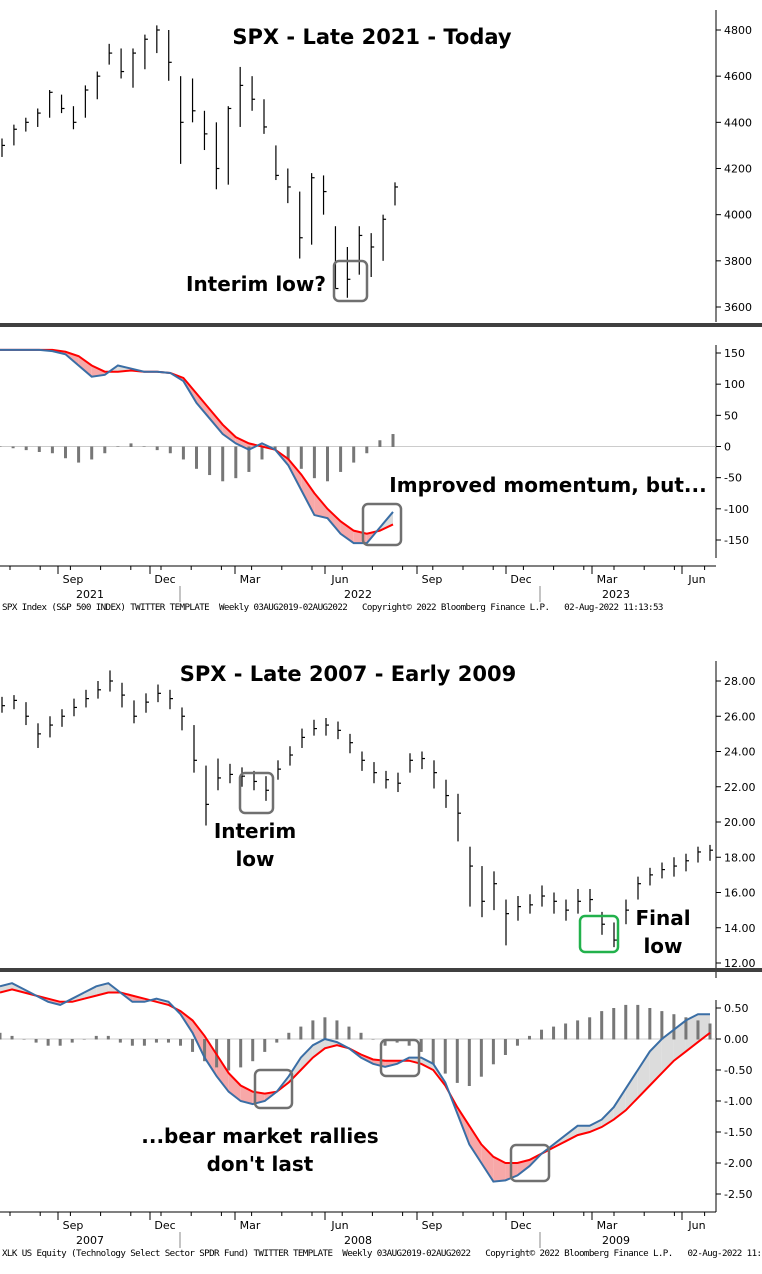 Image resolution: width=762 pixels, height=1274 pixels. Describe the element at coordinates (73, 1225) in the screenshot. I see `x-tick-label: Sep` at that location.